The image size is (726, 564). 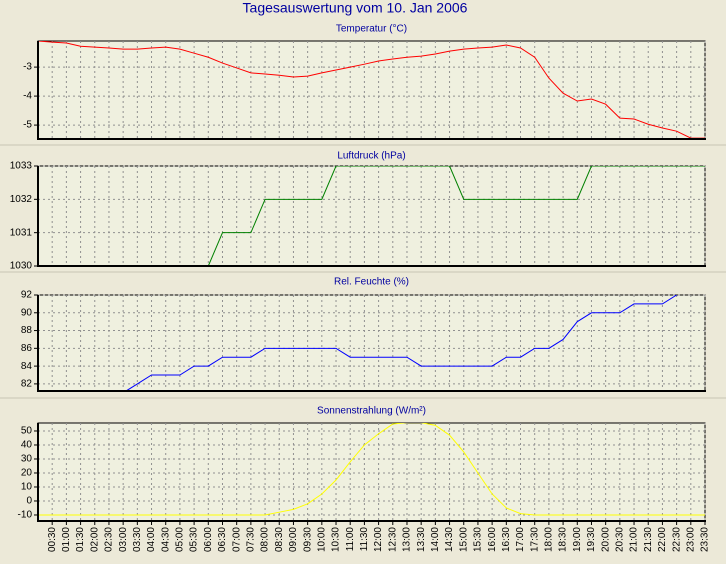 I want to click on y-tick-label: 1031, so click(x=21, y=232).